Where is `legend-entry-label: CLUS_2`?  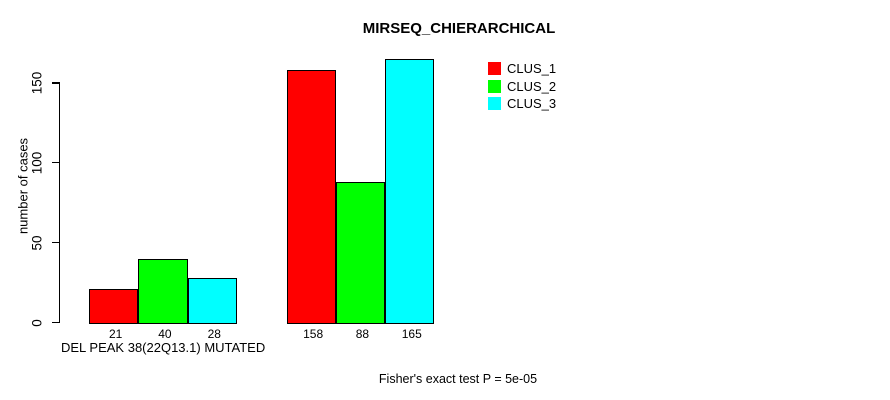
legend-entry-label: CLUS_2 is located at coordinates (532, 86).